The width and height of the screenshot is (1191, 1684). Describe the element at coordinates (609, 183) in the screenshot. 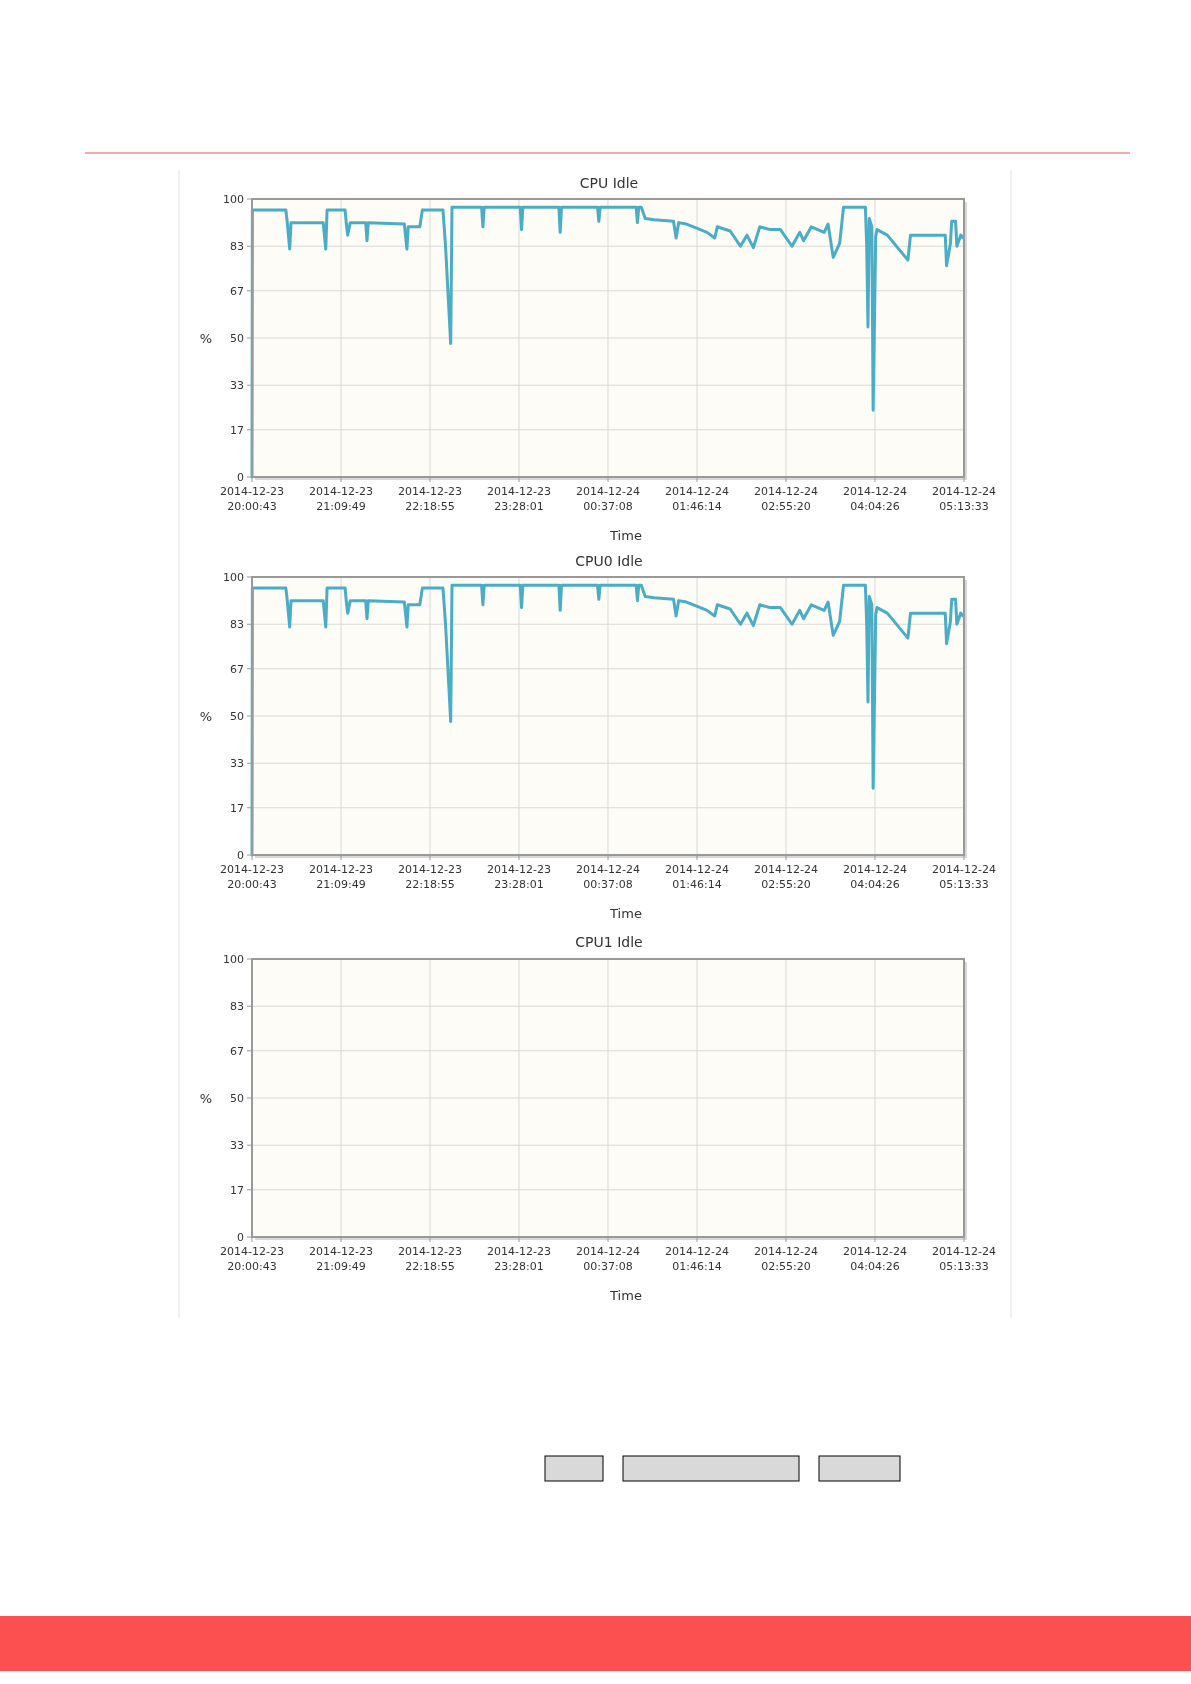

I see `chart-title: CPU Idle` at that location.